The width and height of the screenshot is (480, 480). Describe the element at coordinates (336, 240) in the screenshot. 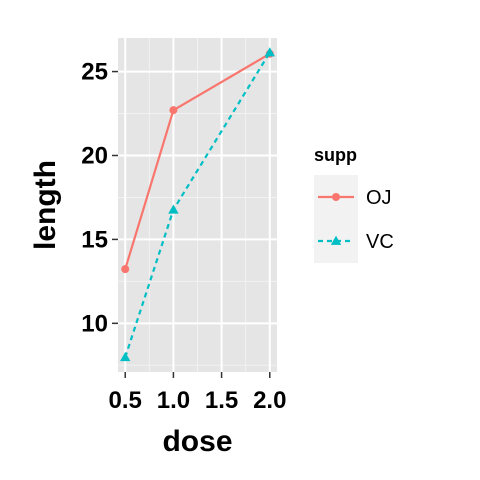

I see `legend-marker-vc` at that location.